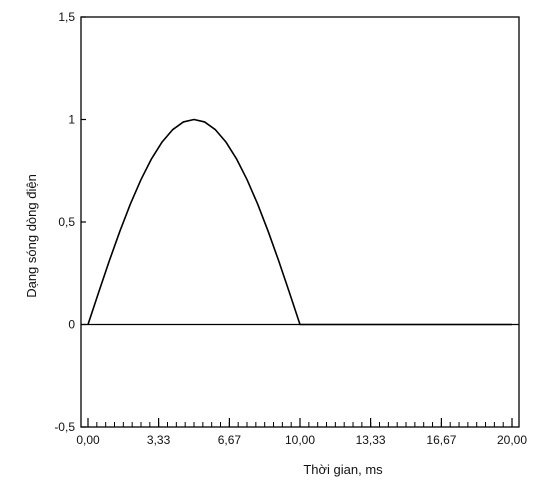 This screenshot has height=492, width=554. Describe the element at coordinates (71, 120) in the screenshot. I see `y-tick-label: 1` at that location.